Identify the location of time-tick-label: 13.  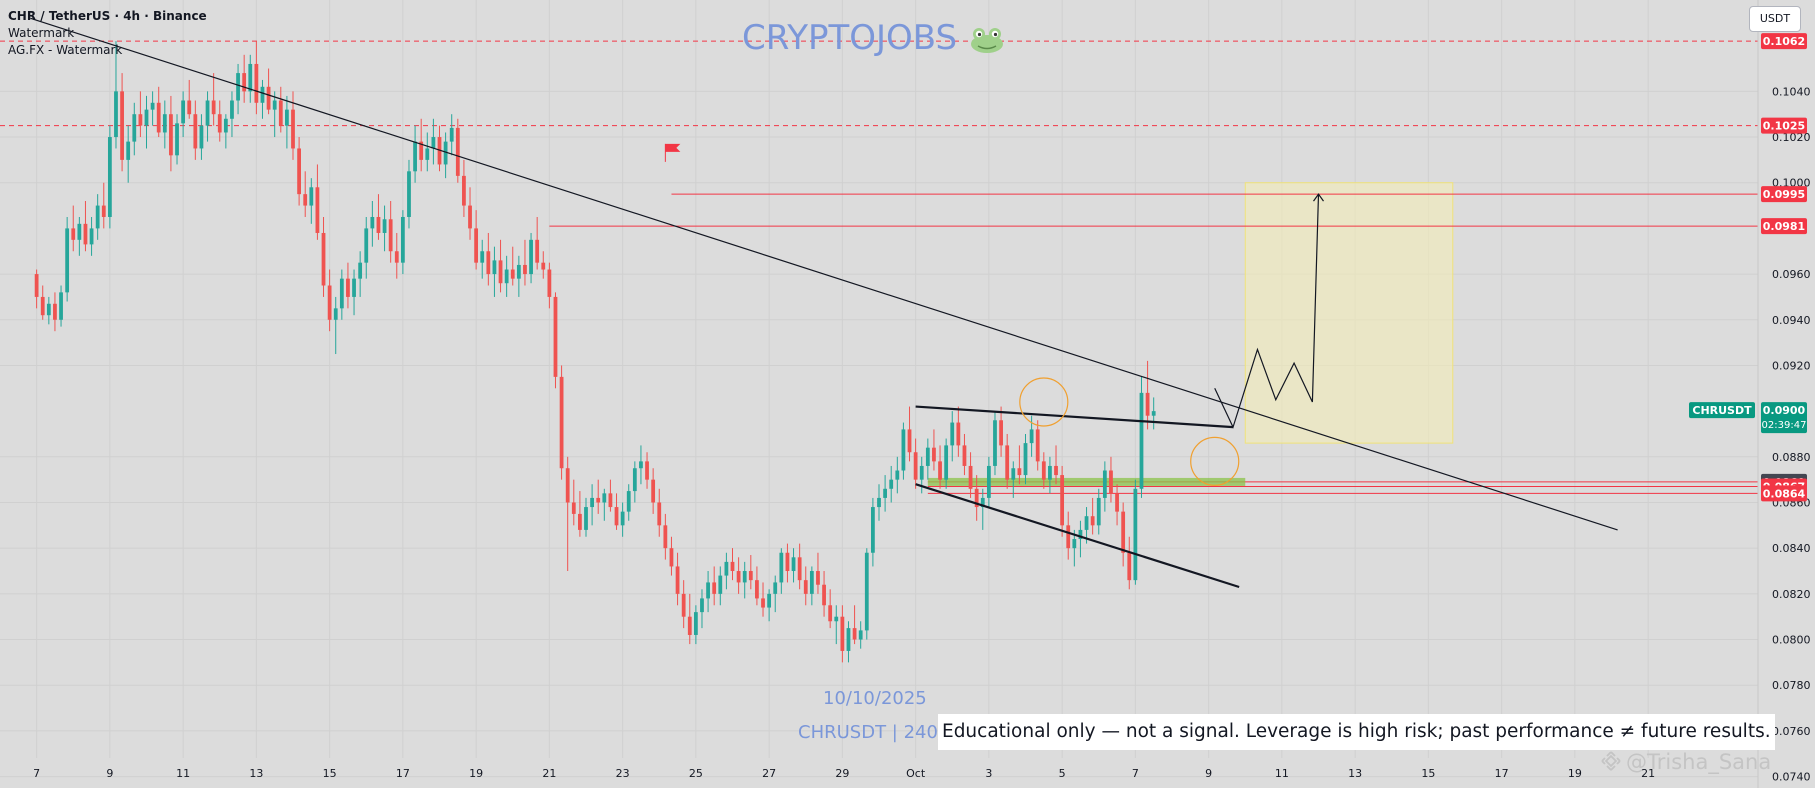
(256, 773).